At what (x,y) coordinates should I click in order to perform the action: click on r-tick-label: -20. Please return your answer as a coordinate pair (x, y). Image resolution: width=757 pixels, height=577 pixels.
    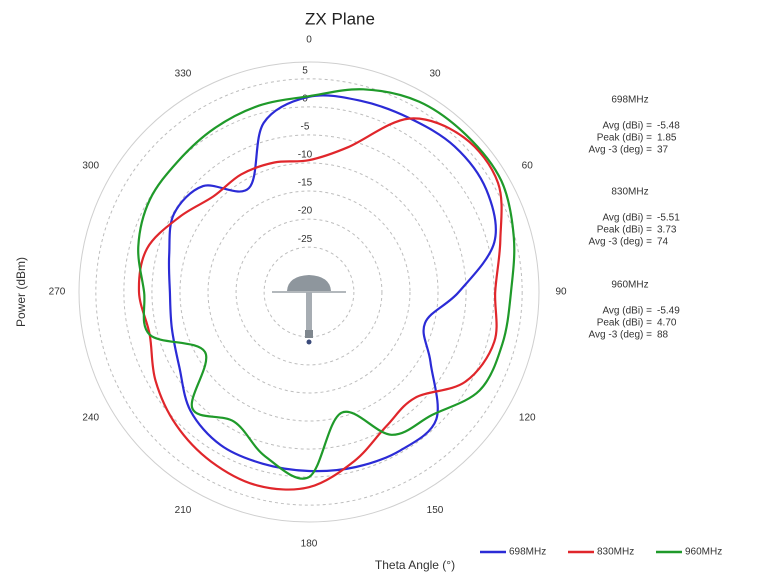
    Looking at the image, I should click on (305, 211).